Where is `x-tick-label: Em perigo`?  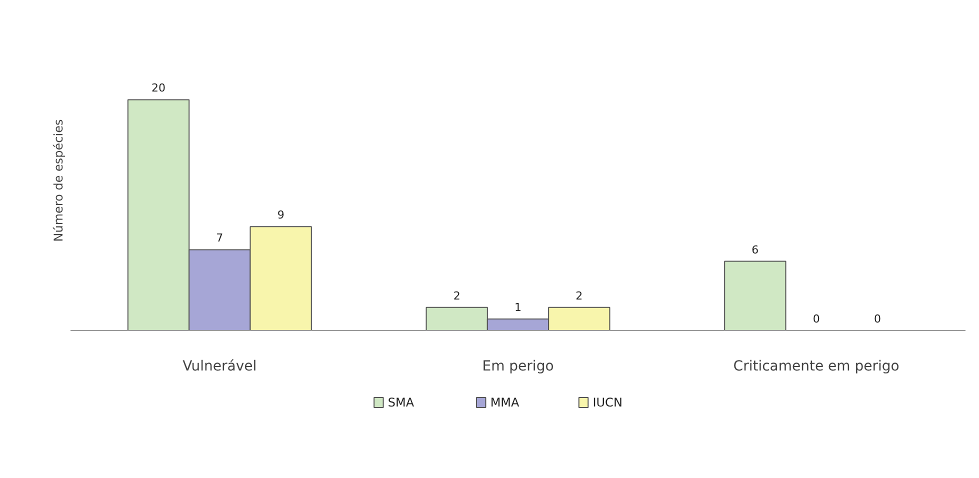 x-tick-label: Em perigo is located at coordinates (518, 366).